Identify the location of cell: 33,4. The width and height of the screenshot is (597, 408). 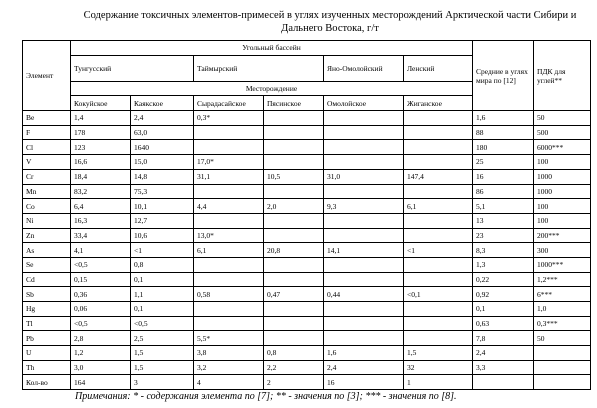
(100, 235).